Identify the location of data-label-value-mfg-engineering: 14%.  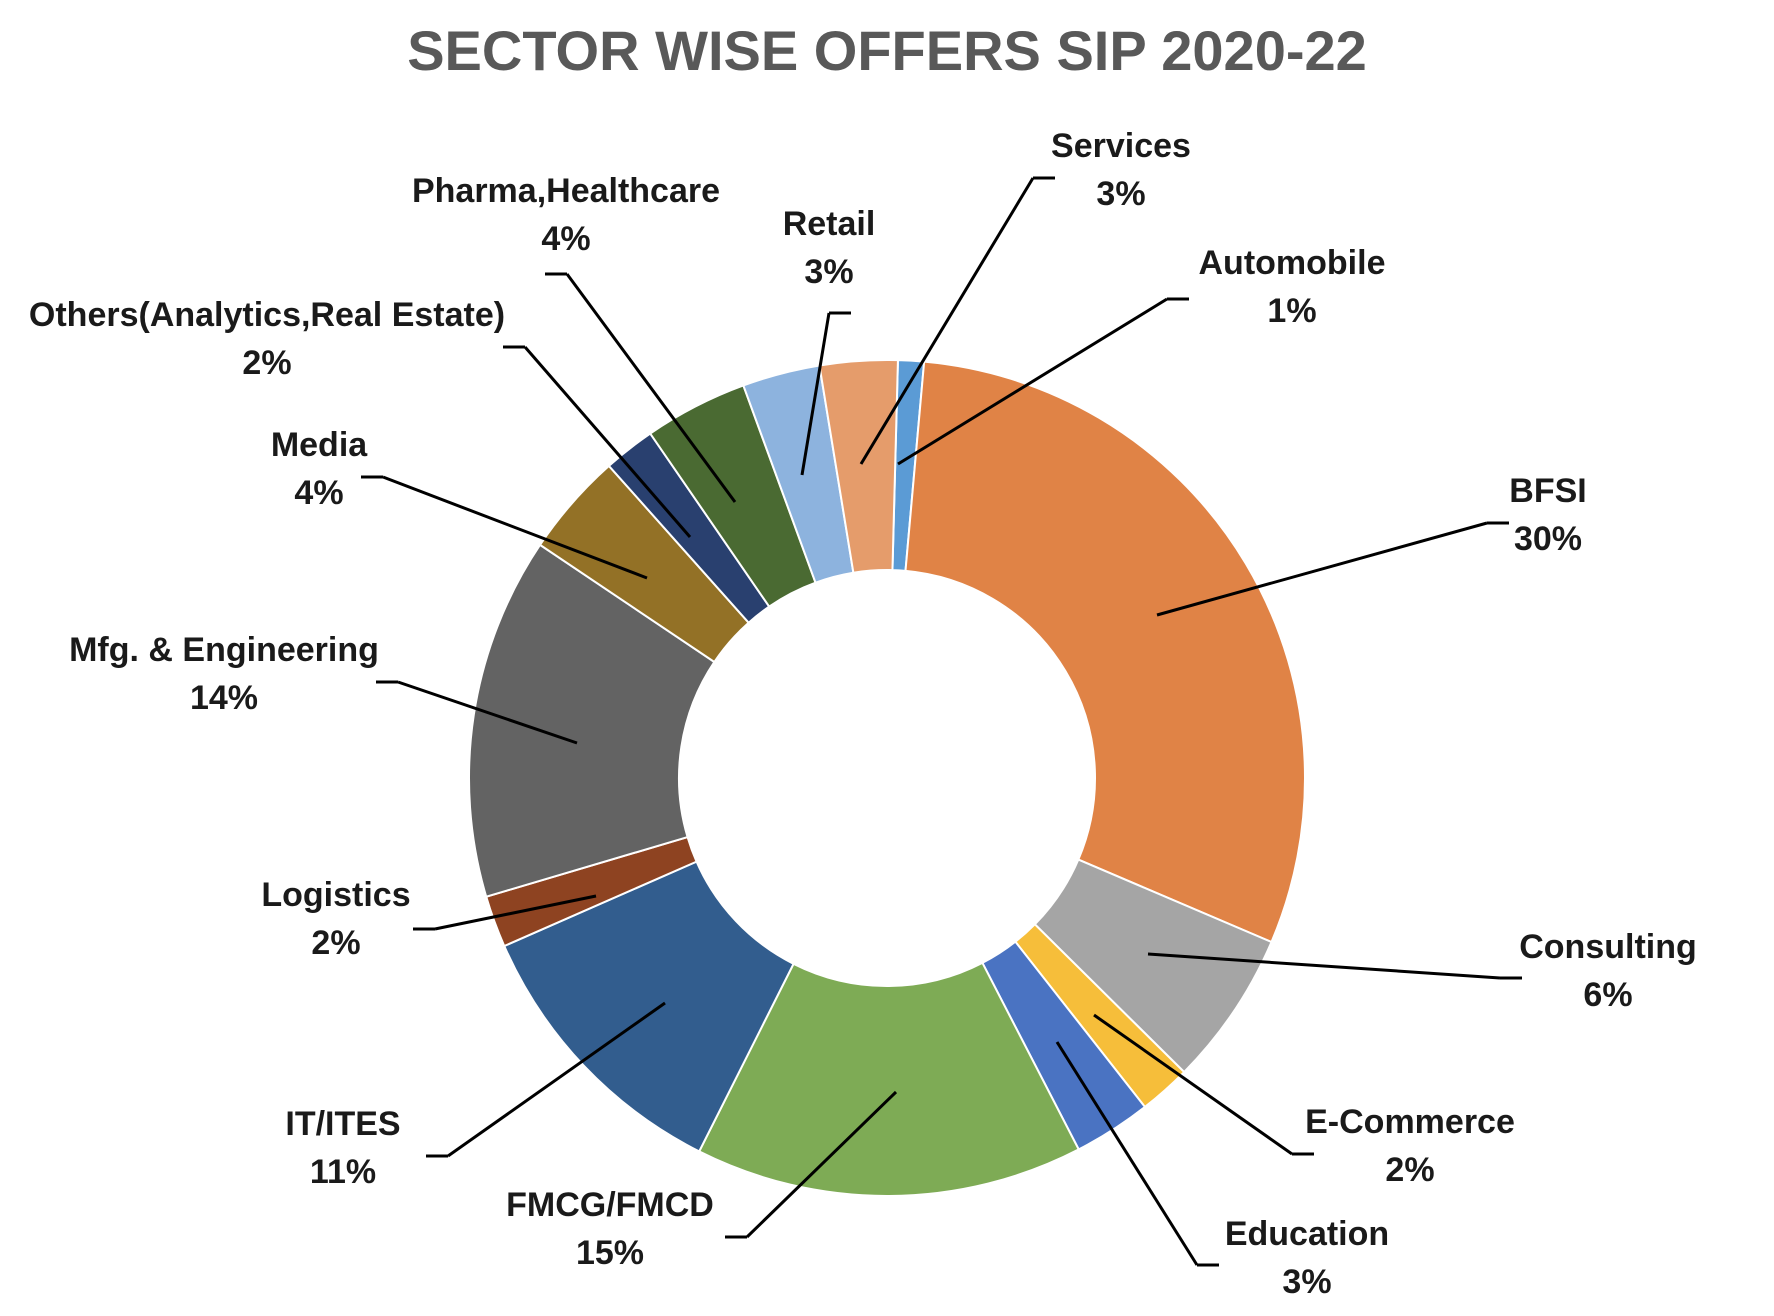
(224, 698).